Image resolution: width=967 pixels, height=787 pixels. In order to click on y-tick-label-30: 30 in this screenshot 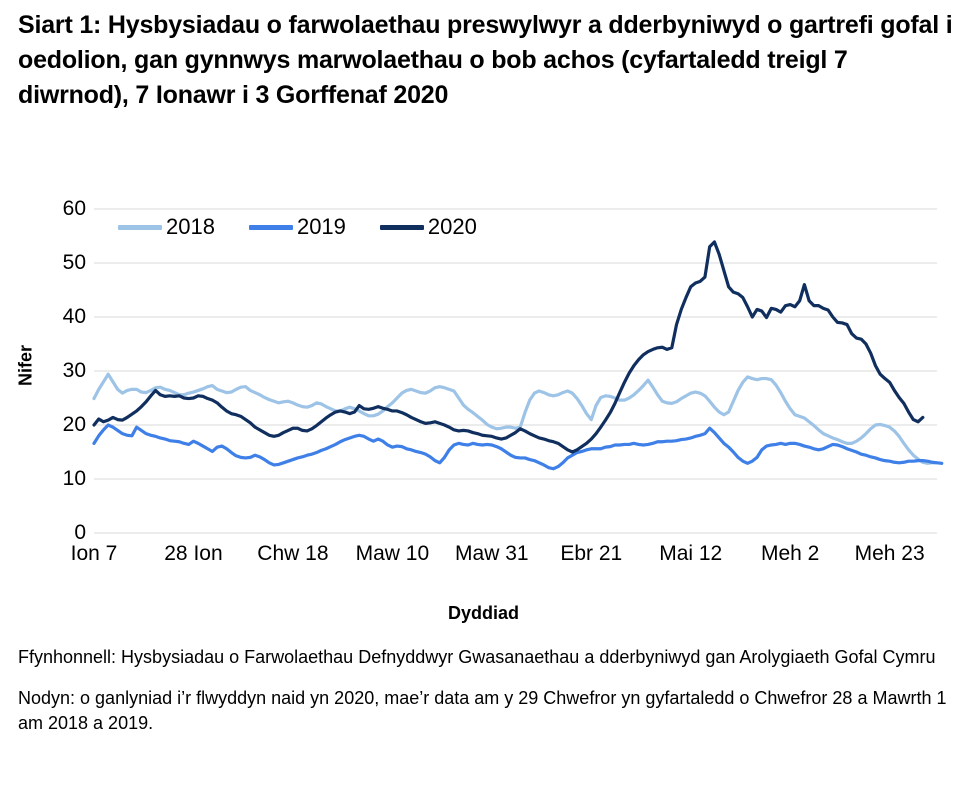, I will do `click(74, 370)`.